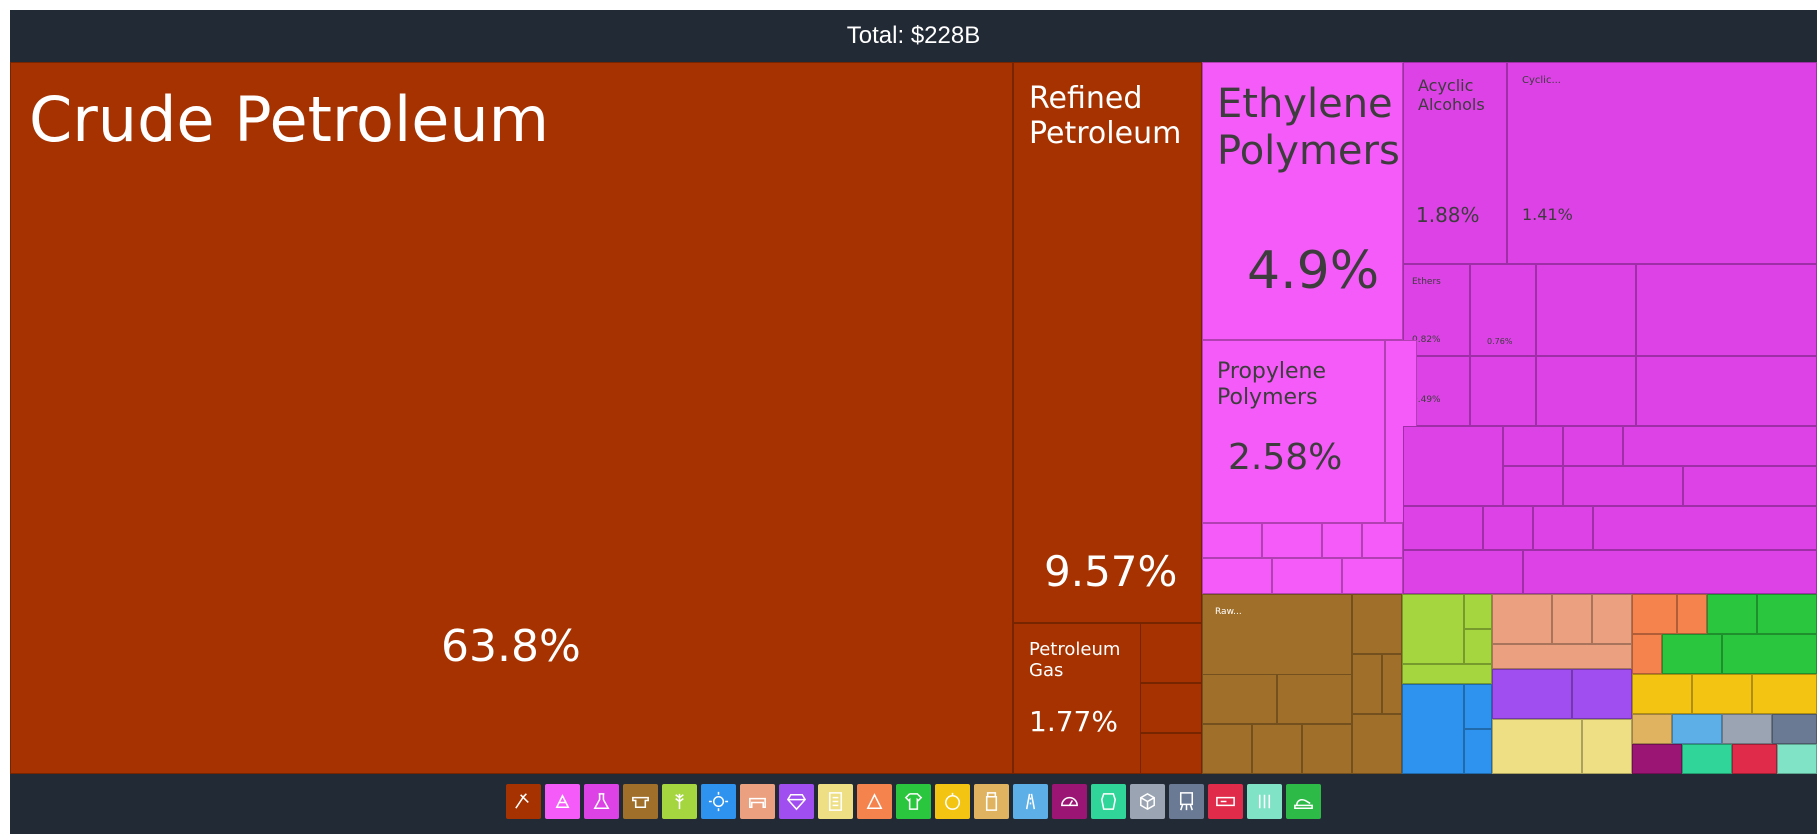 The height and width of the screenshot is (834, 1817). Describe the element at coordinates (952, 801) in the screenshot. I see `foodstuffs-icon` at that location.